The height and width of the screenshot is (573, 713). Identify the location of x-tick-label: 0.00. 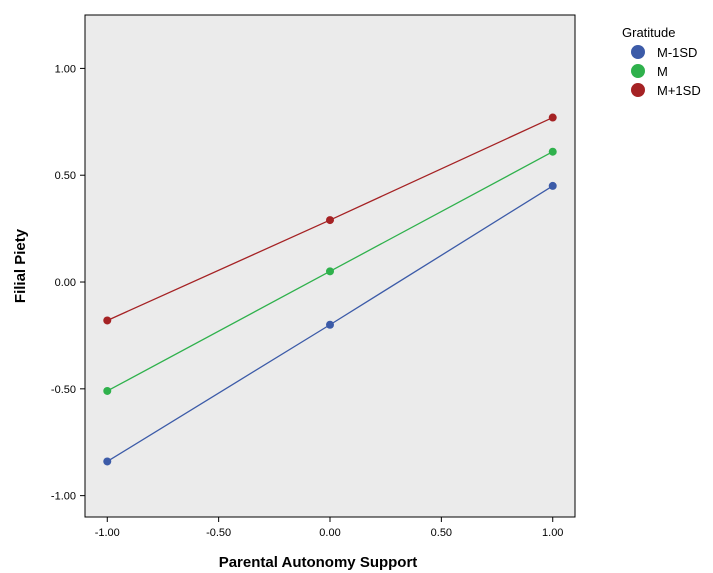
(329, 533).